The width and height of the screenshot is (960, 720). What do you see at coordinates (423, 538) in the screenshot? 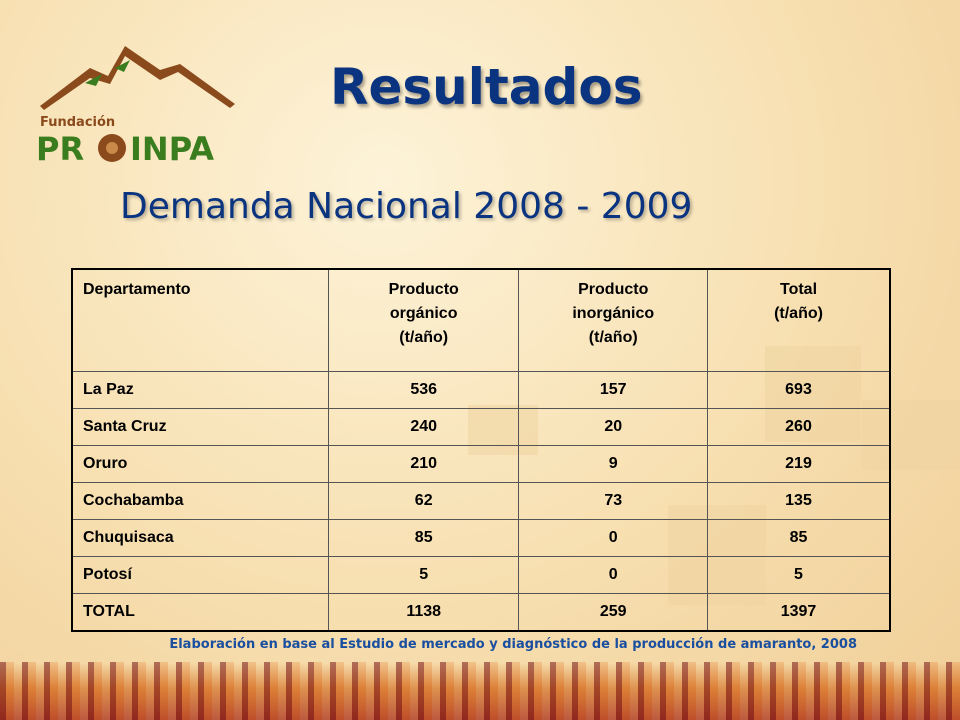
I see `cell-organico: 85` at bounding box center [423, 538].